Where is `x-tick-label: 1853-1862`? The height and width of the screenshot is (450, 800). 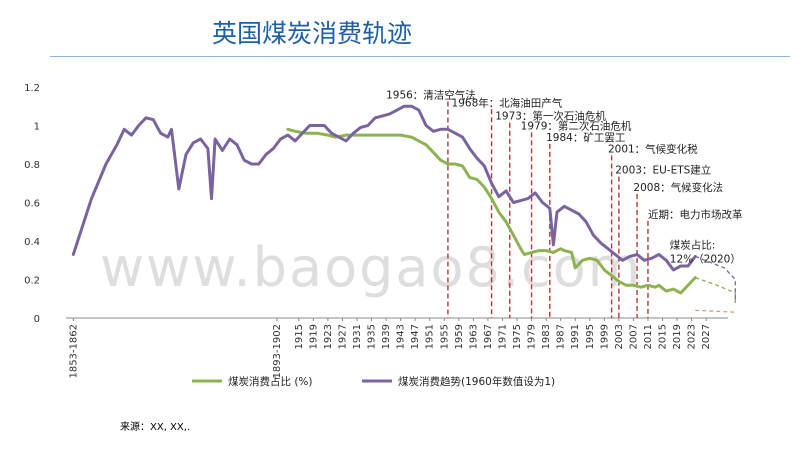 x-tick-label: 1853-1862 is located at coordinates (73, 351).